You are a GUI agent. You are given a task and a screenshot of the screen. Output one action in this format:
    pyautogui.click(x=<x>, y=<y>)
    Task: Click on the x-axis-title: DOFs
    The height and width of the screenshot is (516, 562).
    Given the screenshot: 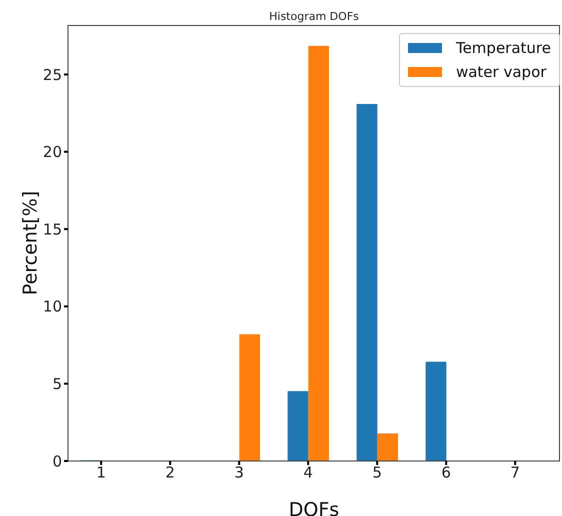 What is the action you would take?
    pyautogui.click(x=314, y=507)
    